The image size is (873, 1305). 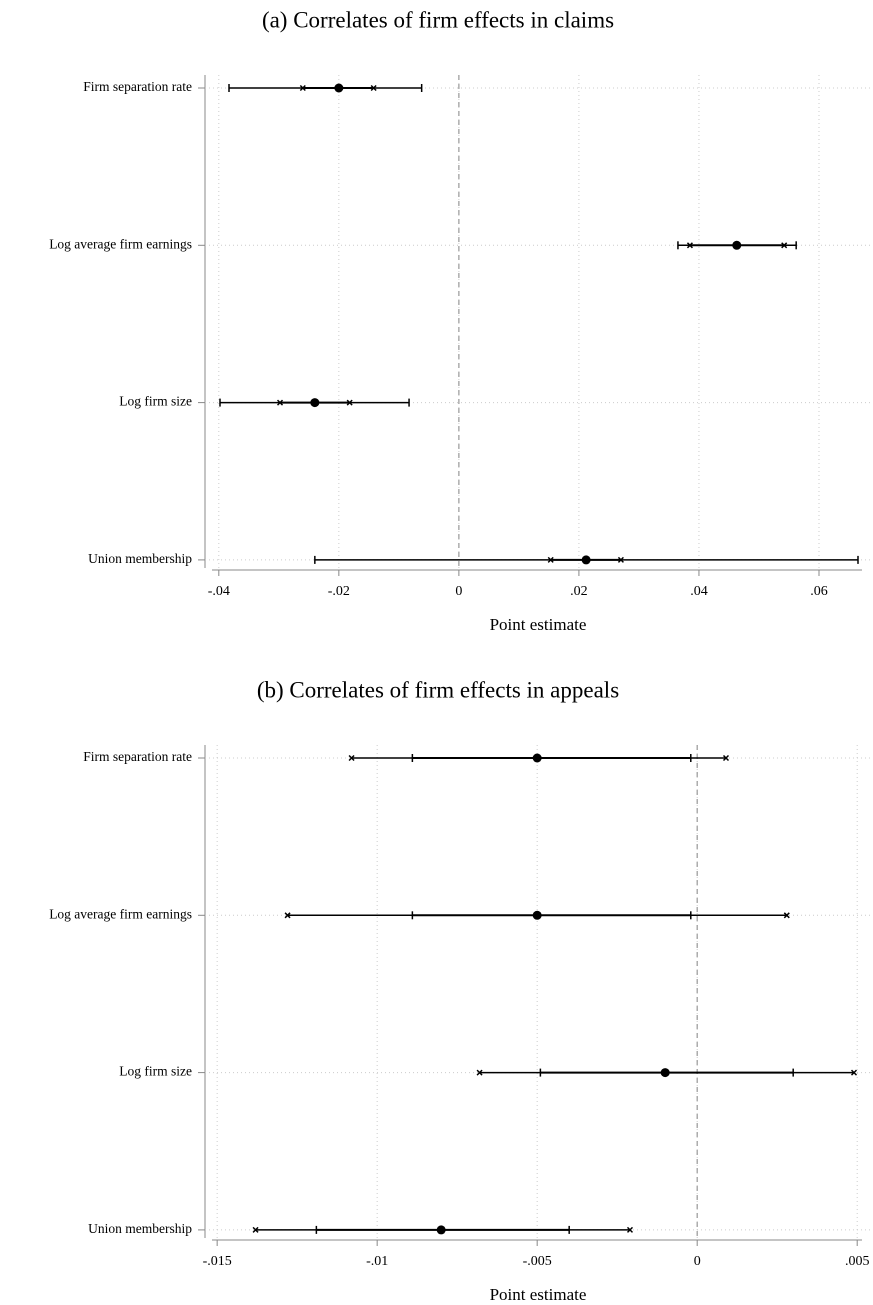 What do you see at coordinates (339, 591) in the screenshot?
I see `x-tick-label: -.02` at bounding box center [339, 591].